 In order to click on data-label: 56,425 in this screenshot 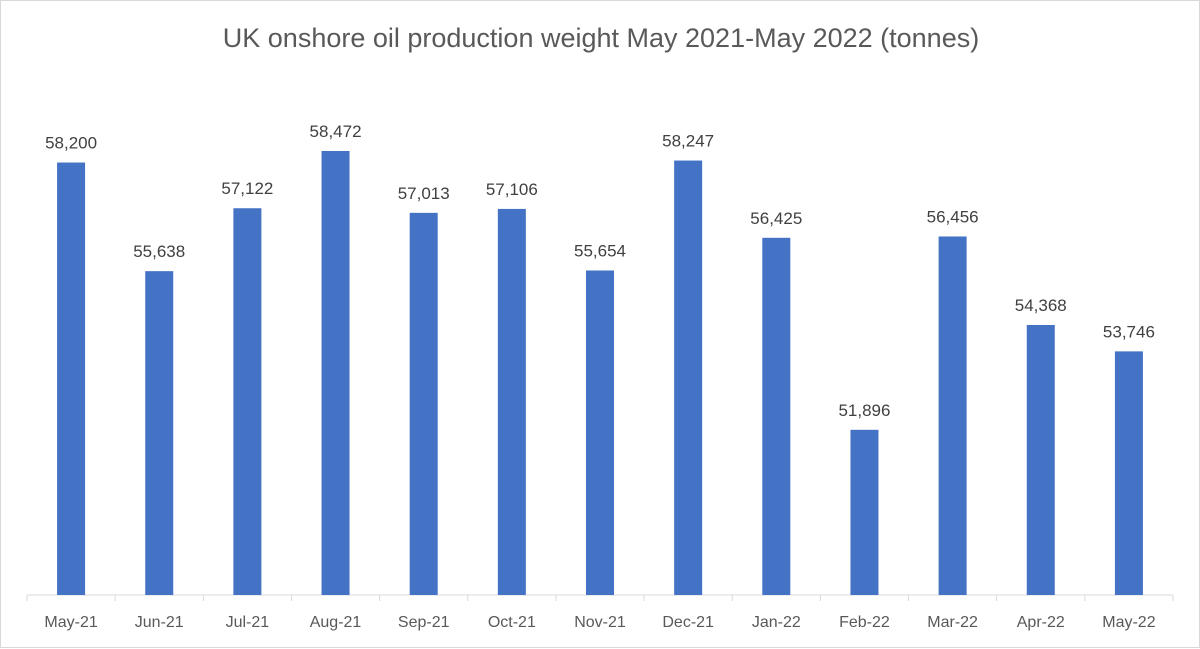, I will do `click(776, 218)`.